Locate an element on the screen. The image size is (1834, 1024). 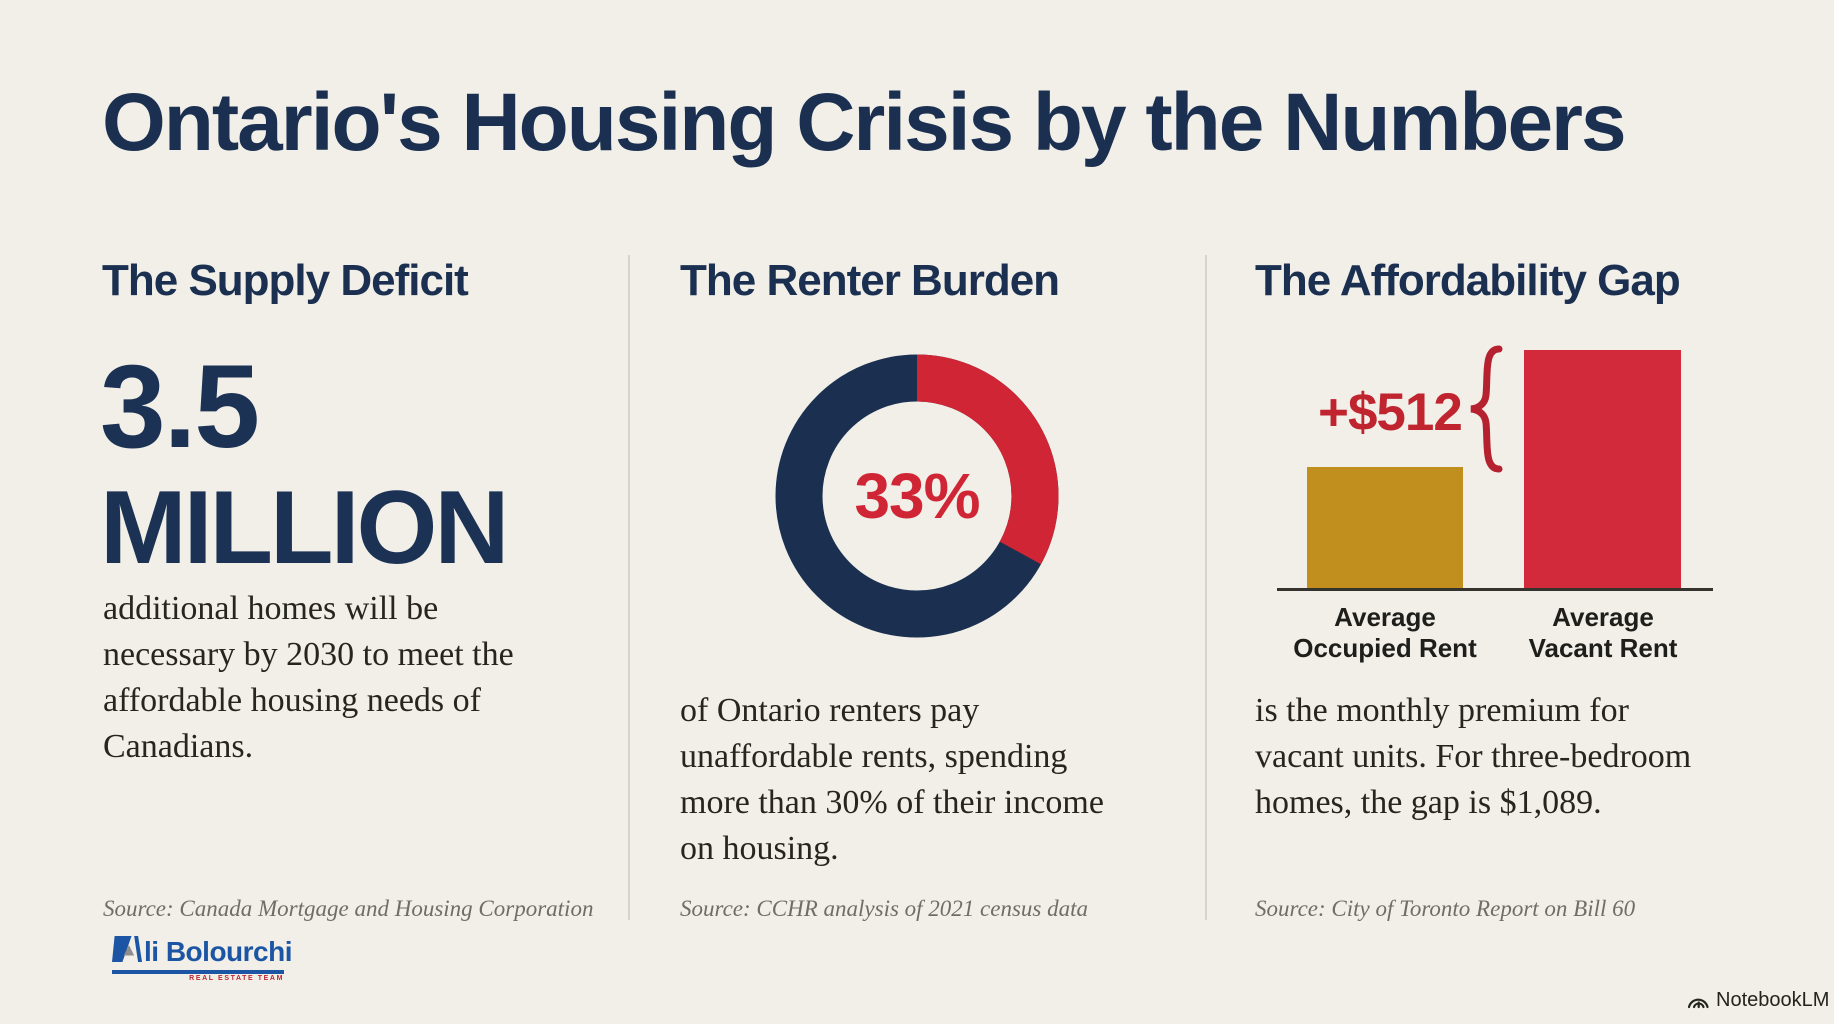
bar-label-vacant: Average Vacant Rent is located at coordinates (1603, 633).